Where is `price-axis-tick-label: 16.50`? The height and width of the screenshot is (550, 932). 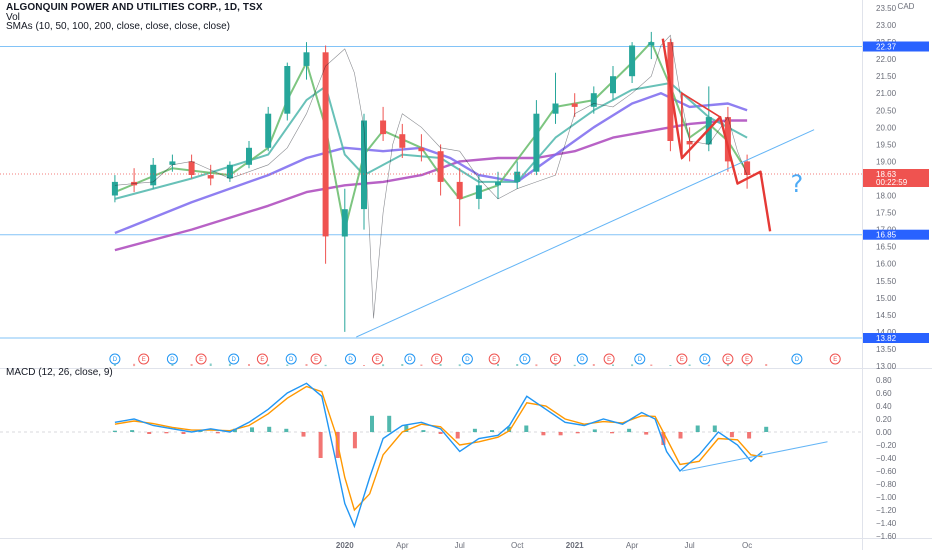 price-axis-tick-label: 16.50 is located at coordinates (886, 247).